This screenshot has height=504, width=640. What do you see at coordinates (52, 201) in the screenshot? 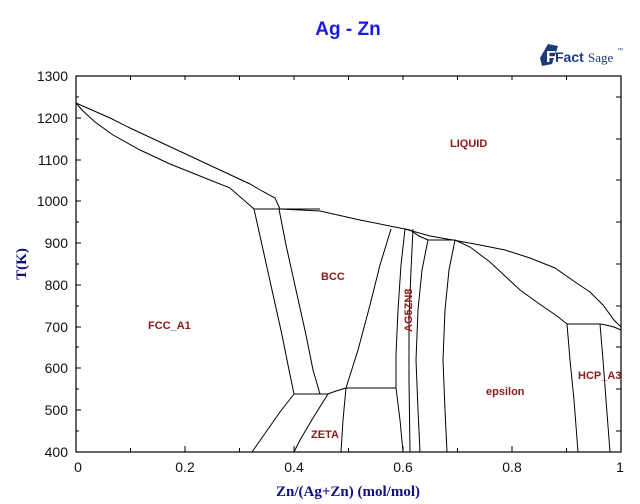
I see `y-tick-label: 1000` at bounding box center [52, 201].